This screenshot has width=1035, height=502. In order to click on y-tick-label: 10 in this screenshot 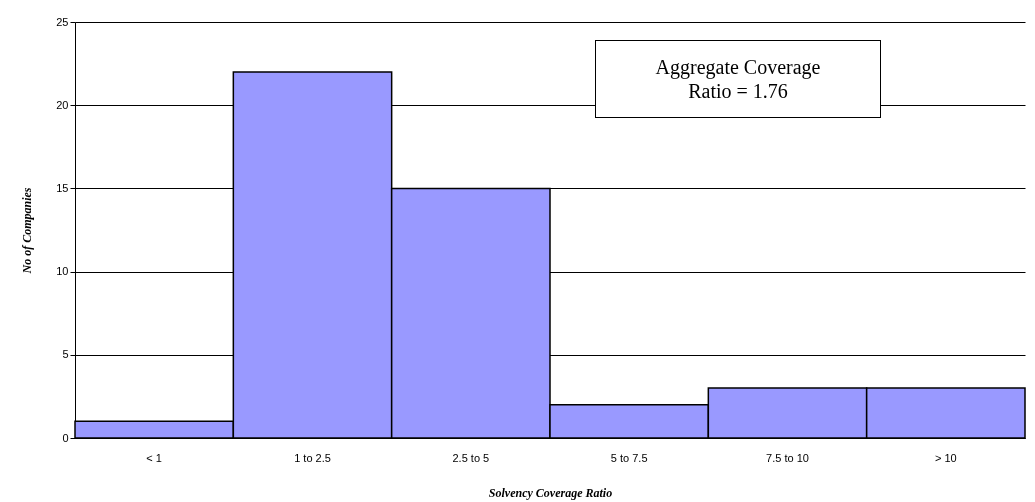, I will do `click(62, 271)`.